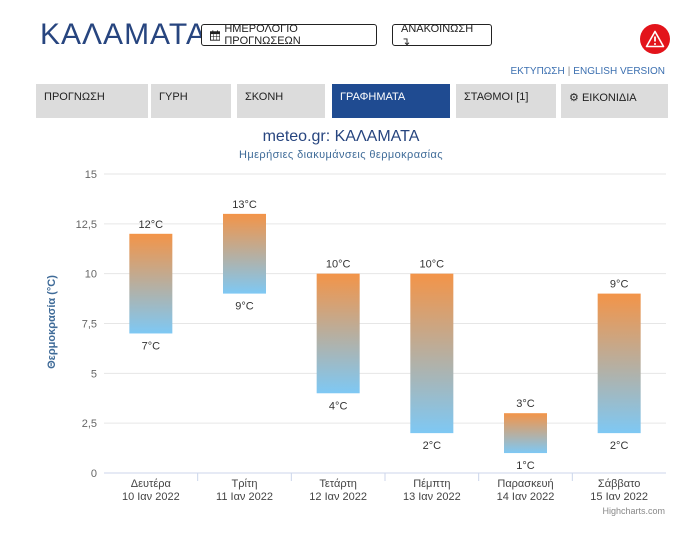  What do you see at coordinates (526, 497) in the screenshot?
I see `x-tick-date: 14 Ιαν 2022` at bounding box center [526, 497].